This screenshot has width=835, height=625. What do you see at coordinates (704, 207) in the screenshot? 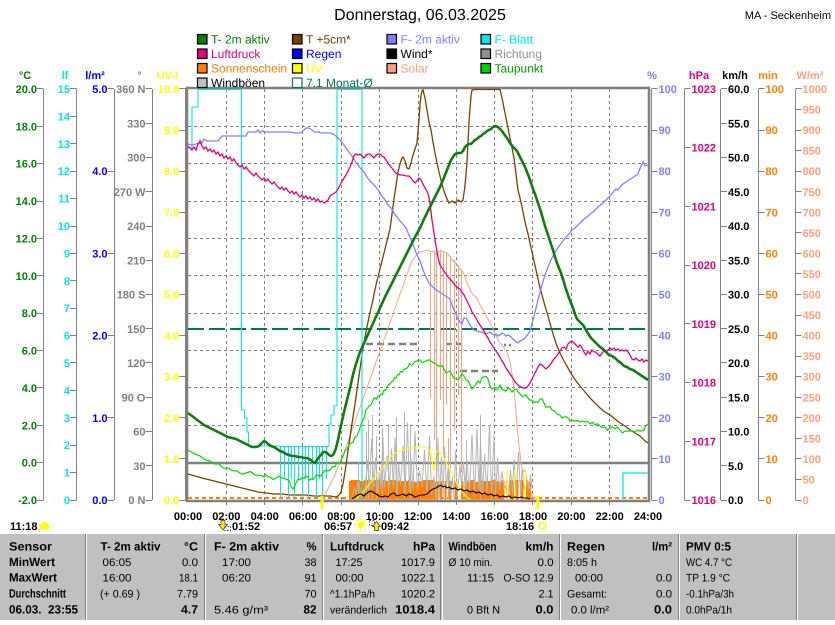
I see `svg-text: 1021` at bounding box center [704, 207].